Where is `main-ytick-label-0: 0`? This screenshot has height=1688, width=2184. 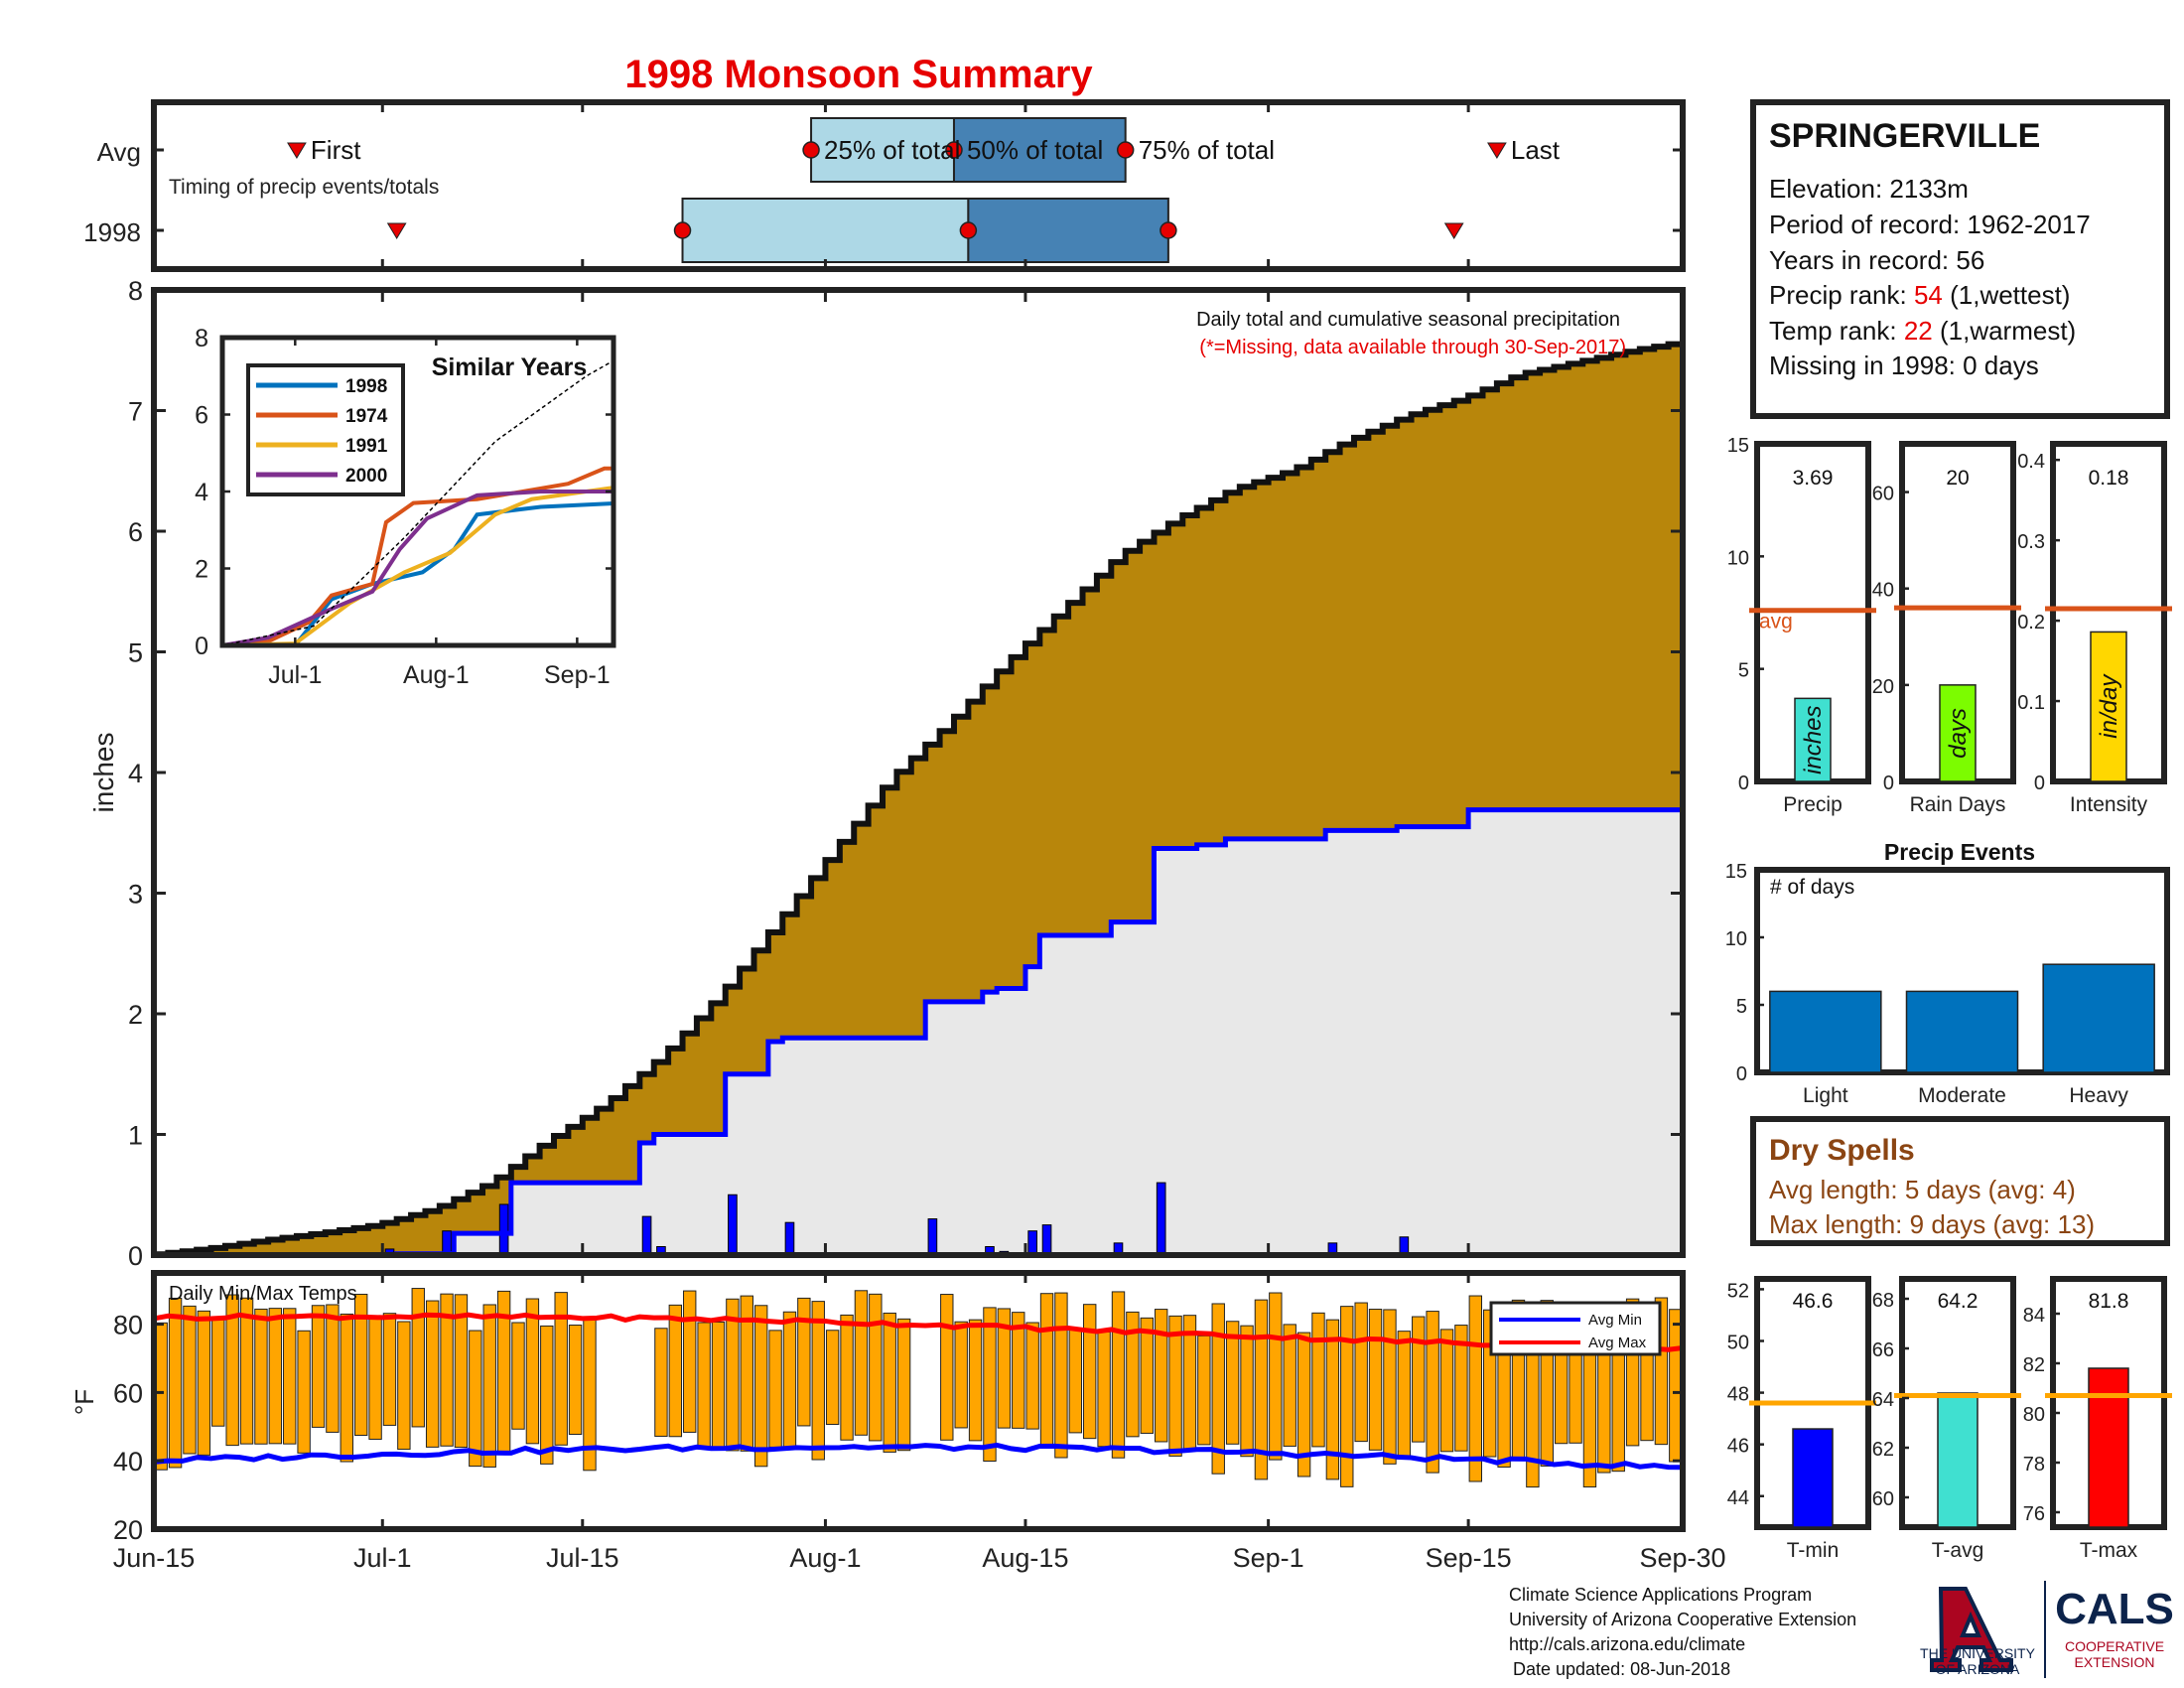
main-ytick-label-0: 0 is located at coordinates (135, 1256).